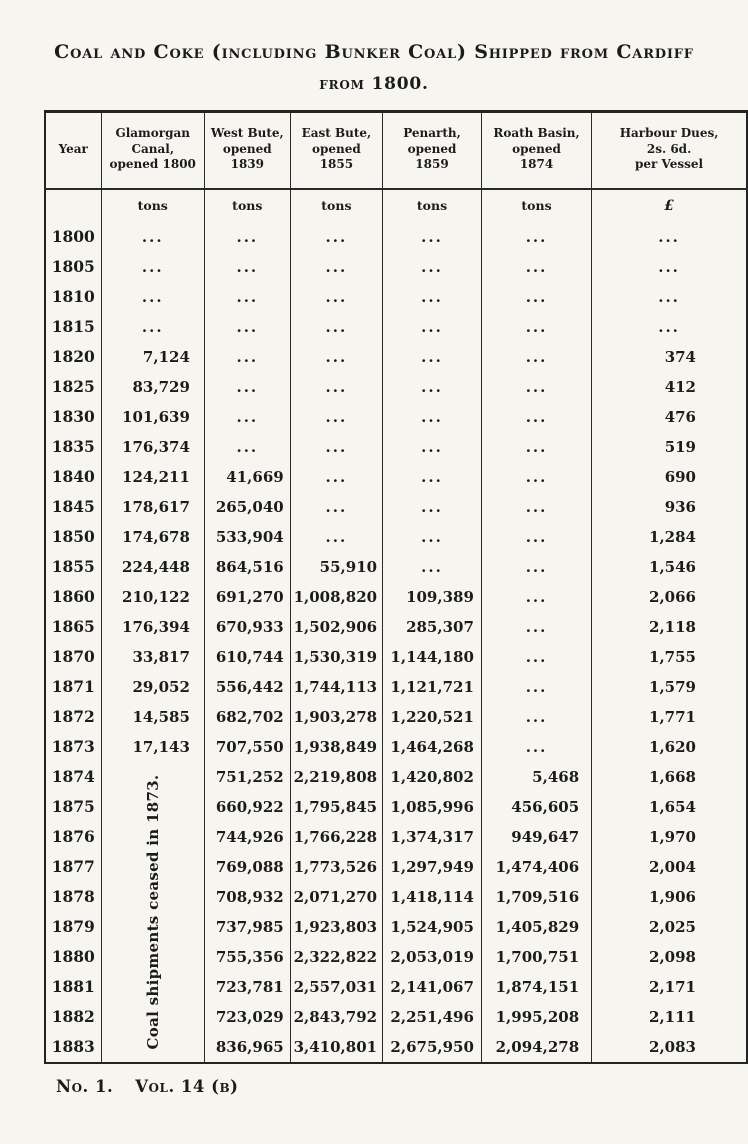 The image size is (748, 1144). Describe the element at coordinates (536, 206) in the screenshot. I see `units-cell-5: tons` at that location.